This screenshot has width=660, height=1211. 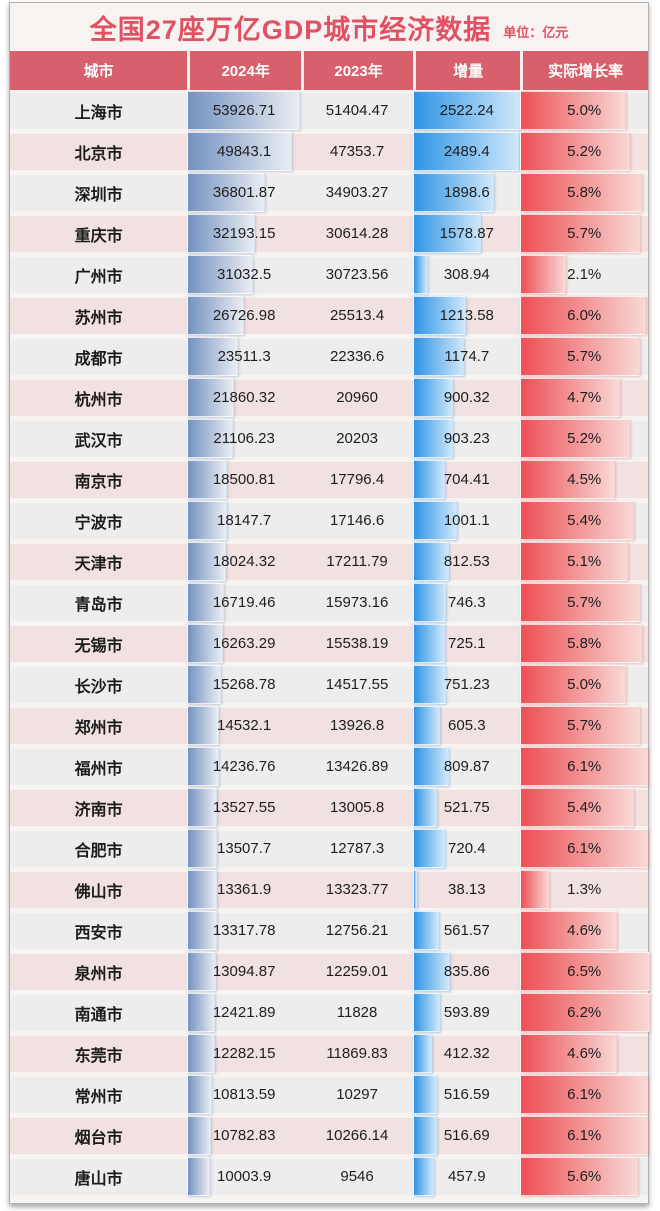 I want to click on gdp-2024-cell: 18024.32, so click(x=244, y=561).